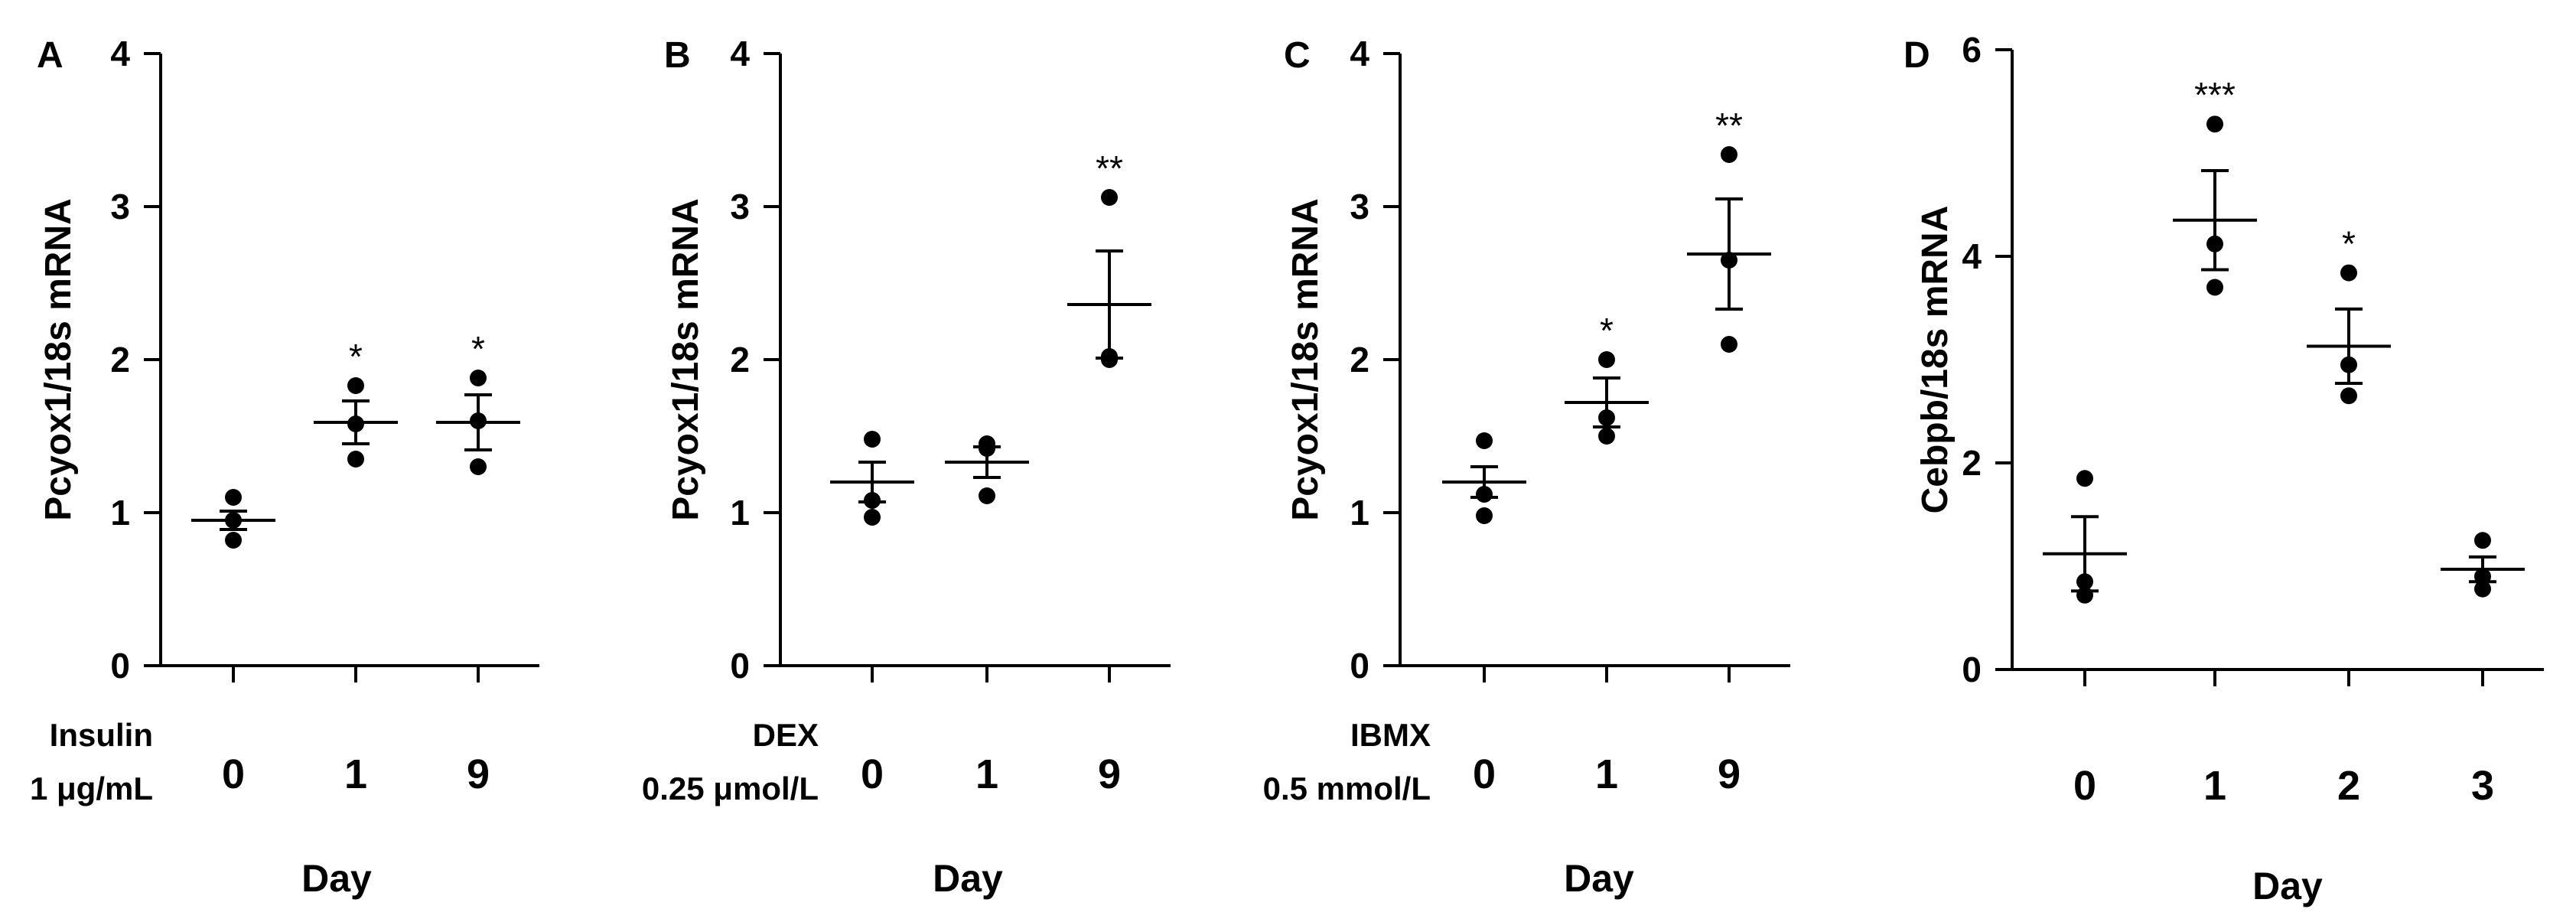  What do you see at coordinates (233, 774) in the screenshot?
I see `x-tick-label-A-0: 0` at bounding box center [233, 774].